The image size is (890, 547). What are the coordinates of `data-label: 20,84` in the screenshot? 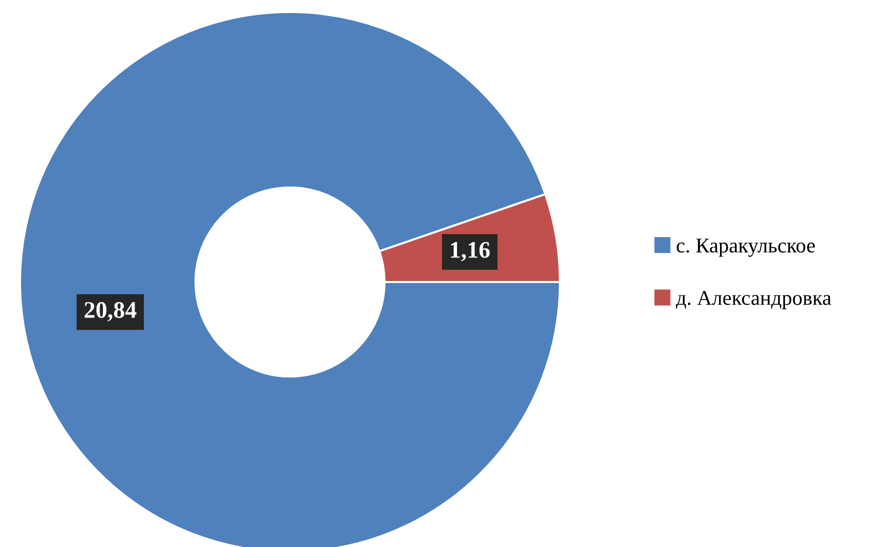 It's located at (110, 312).